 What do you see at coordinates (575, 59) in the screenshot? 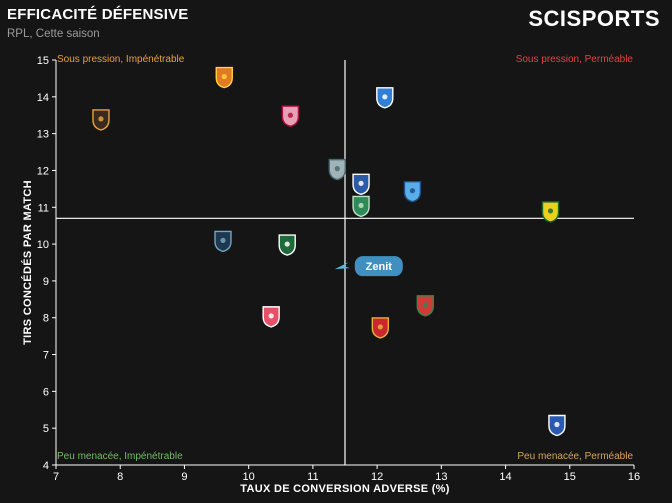
I see `quadrant-label: Sous pression, Perméable` at bounding box center [575, 59].